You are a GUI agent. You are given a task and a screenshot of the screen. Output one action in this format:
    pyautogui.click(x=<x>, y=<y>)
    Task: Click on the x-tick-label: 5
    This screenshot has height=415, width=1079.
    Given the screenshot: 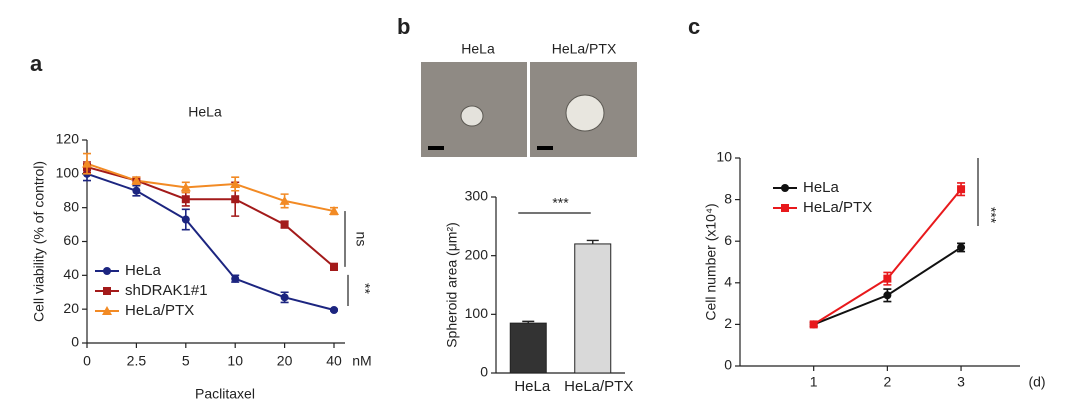 What is the action you would take?
    pyautogui.click(x=186, y=361)
    